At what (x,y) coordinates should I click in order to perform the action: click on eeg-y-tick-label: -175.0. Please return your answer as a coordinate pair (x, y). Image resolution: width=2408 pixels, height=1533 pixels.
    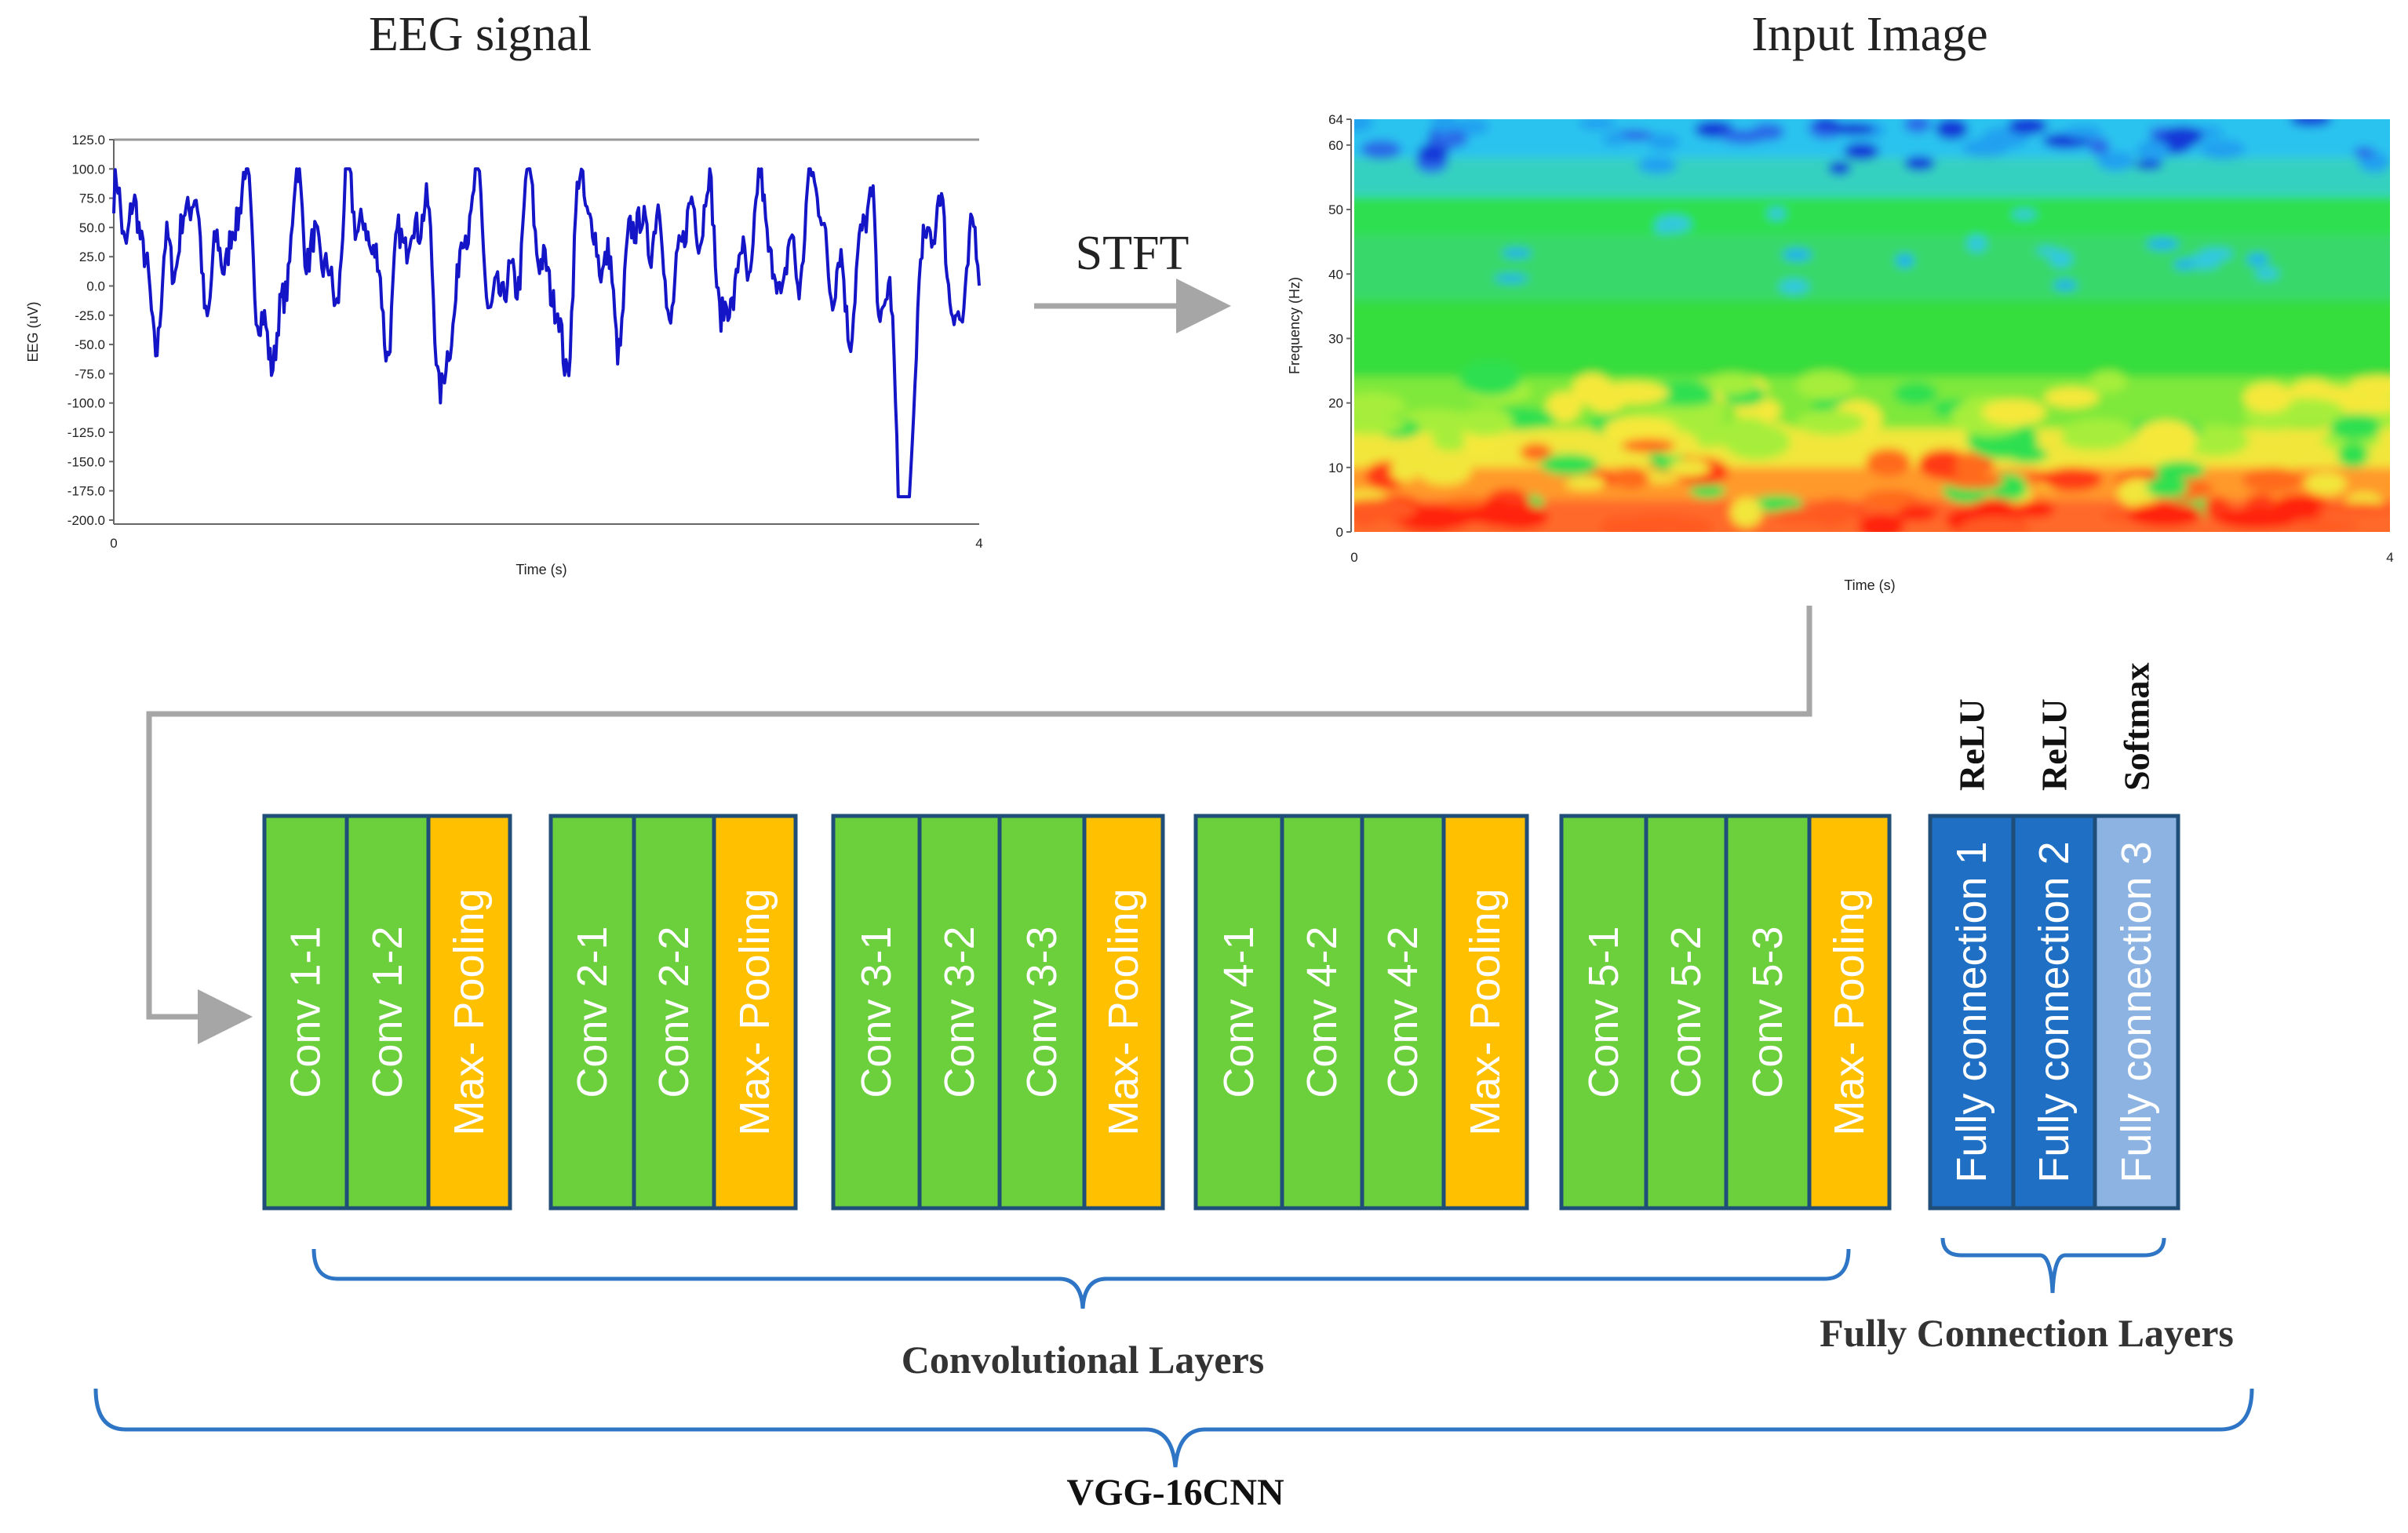
    Looking at the image, I should click on (86, 491).